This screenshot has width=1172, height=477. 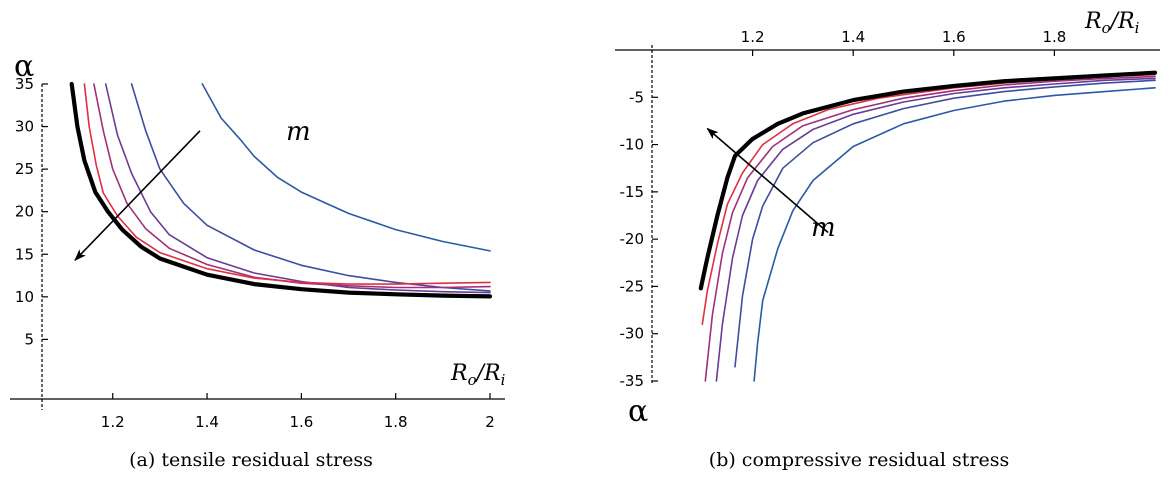 I want to click on panel-a-y-tick-label-5: 30, so click(x=24, y=127).